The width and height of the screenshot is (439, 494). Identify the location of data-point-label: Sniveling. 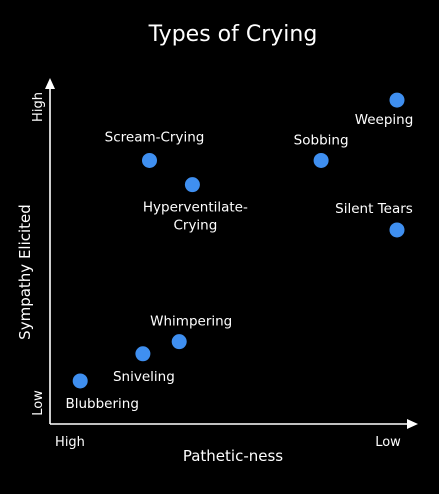
(144, 377).